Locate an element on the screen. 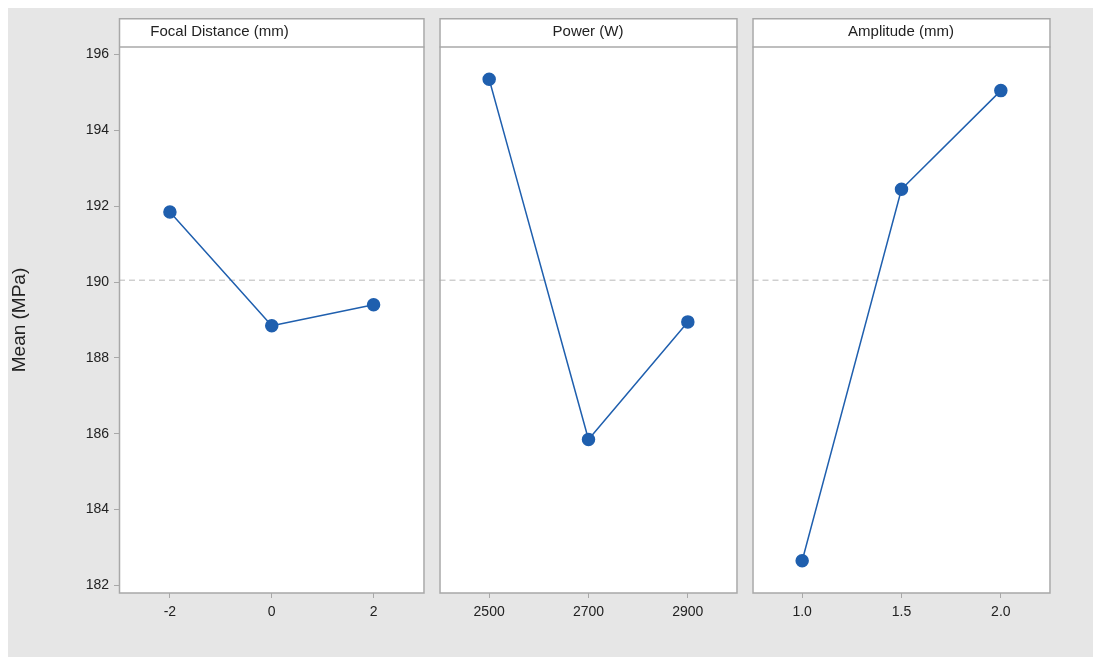  x-tick-label: 1.5 is located at coordinates (901, 611).